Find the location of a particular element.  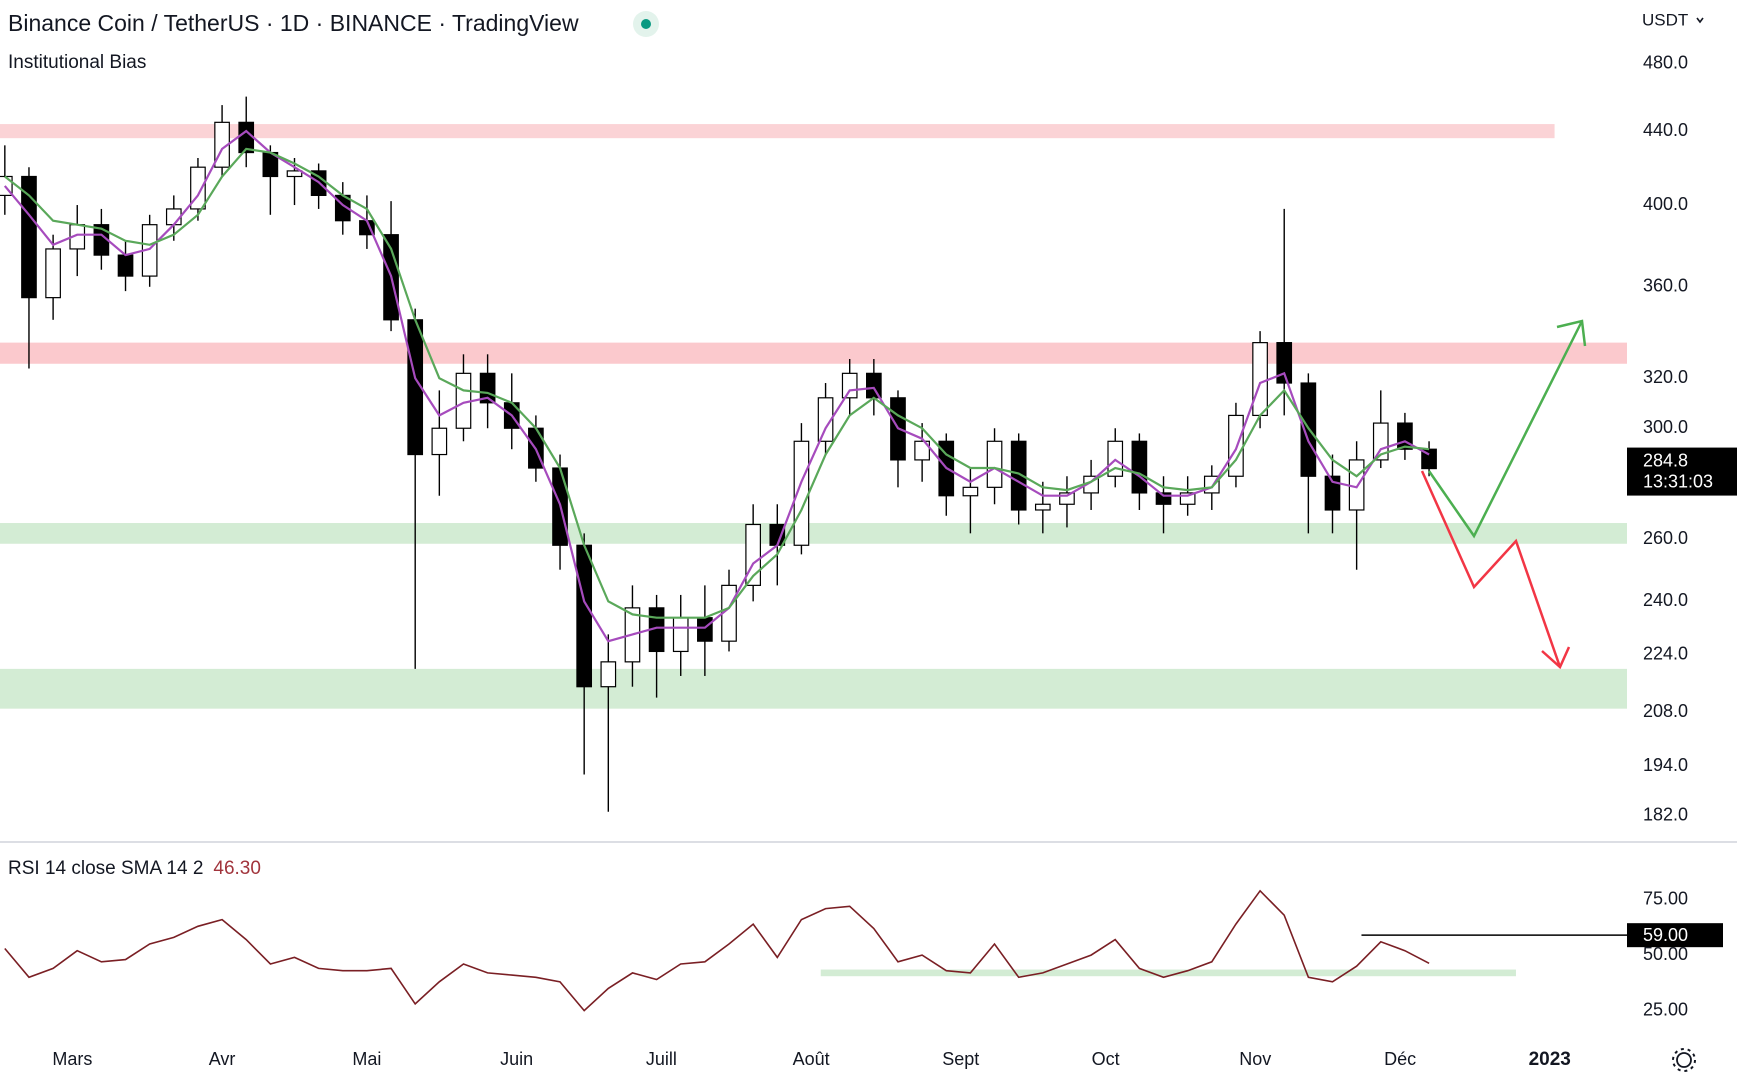

arrow-head-down is located at coordinates (1556, 658).